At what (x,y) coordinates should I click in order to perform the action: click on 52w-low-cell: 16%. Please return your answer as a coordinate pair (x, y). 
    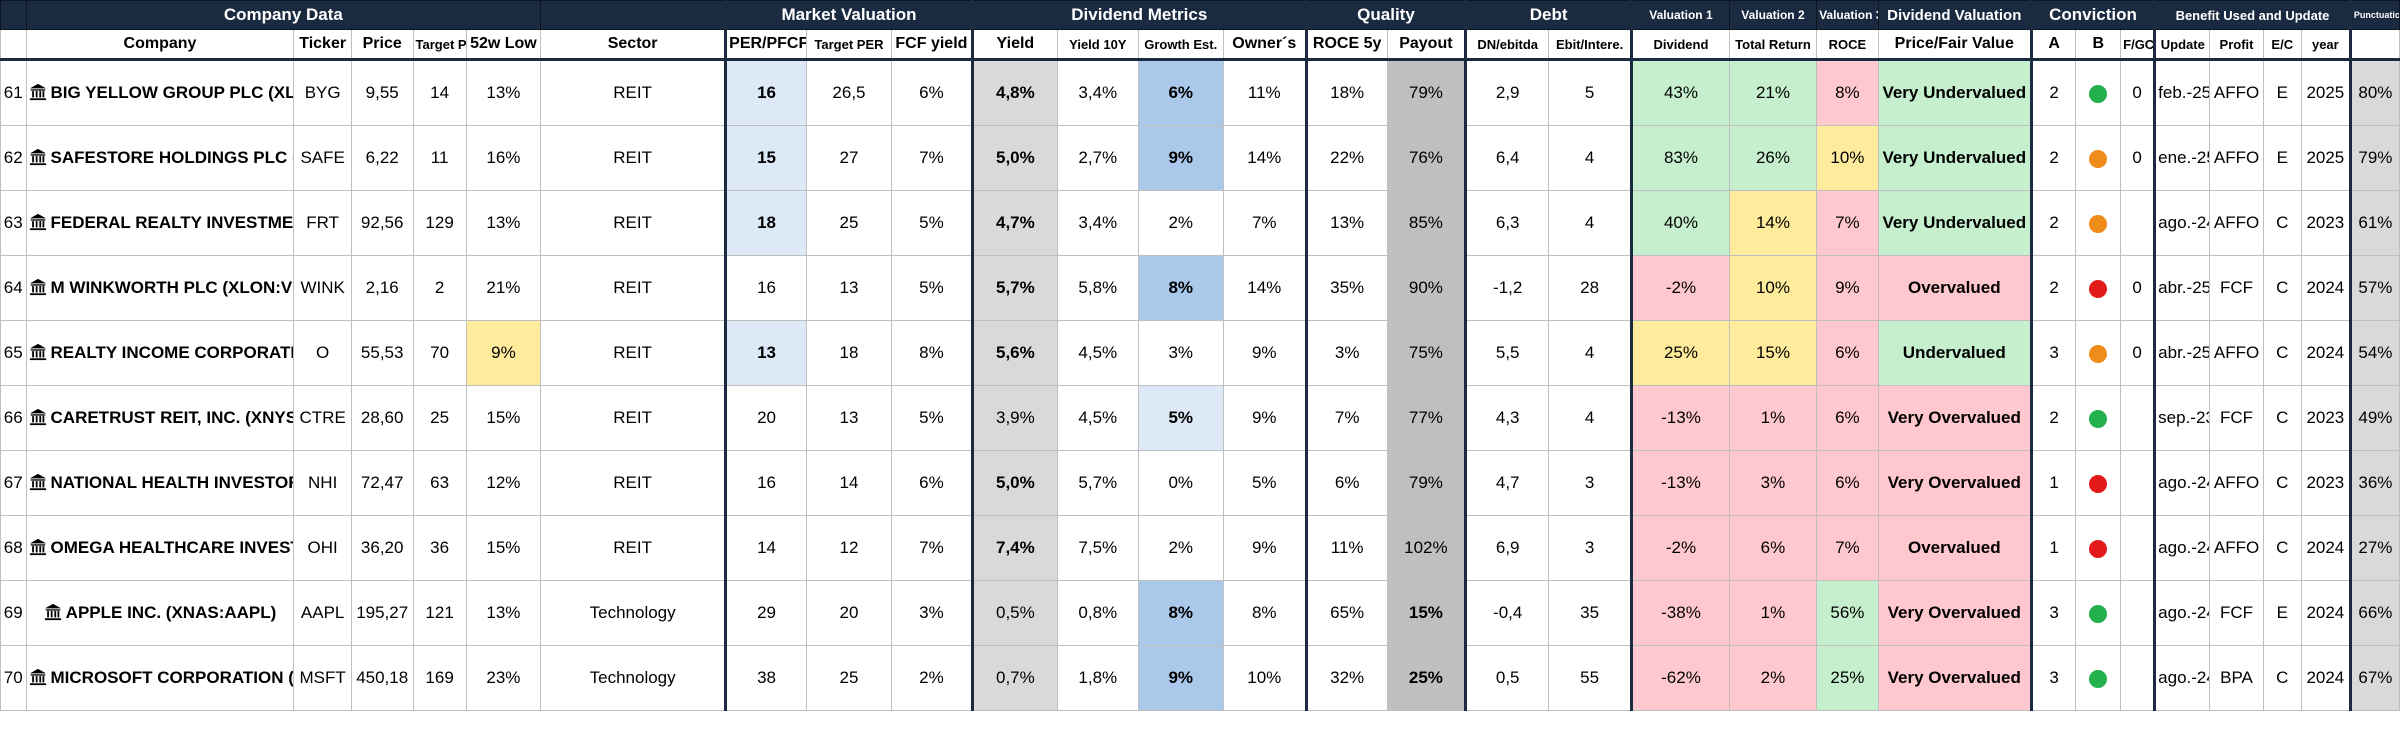
    Looking at the image, I should click on (503, 158).